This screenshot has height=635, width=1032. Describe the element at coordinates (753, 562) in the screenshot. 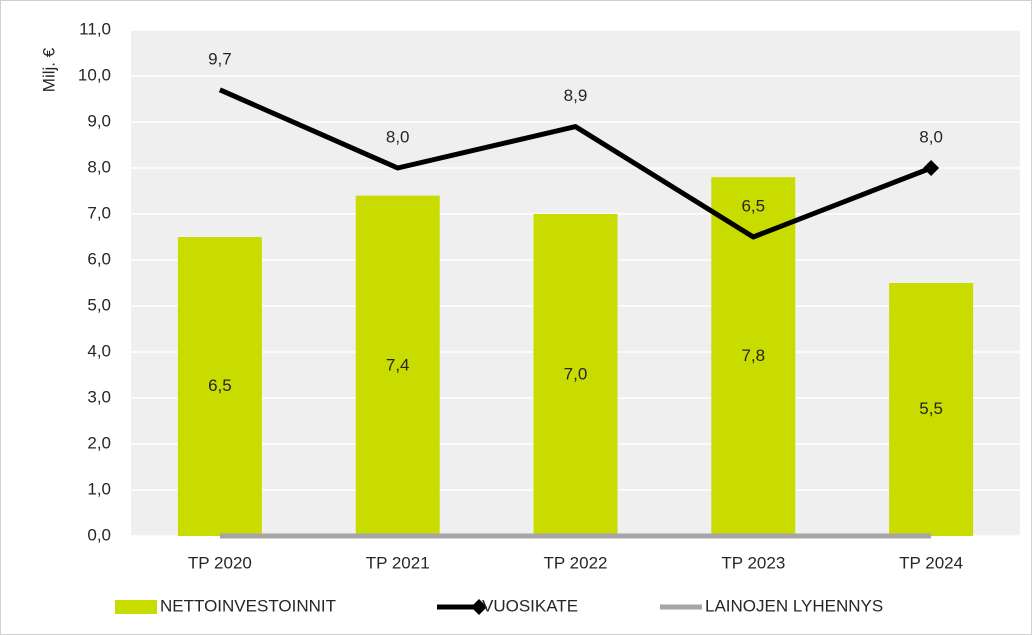

I see `x-tick-label: TP 2023` at that location.